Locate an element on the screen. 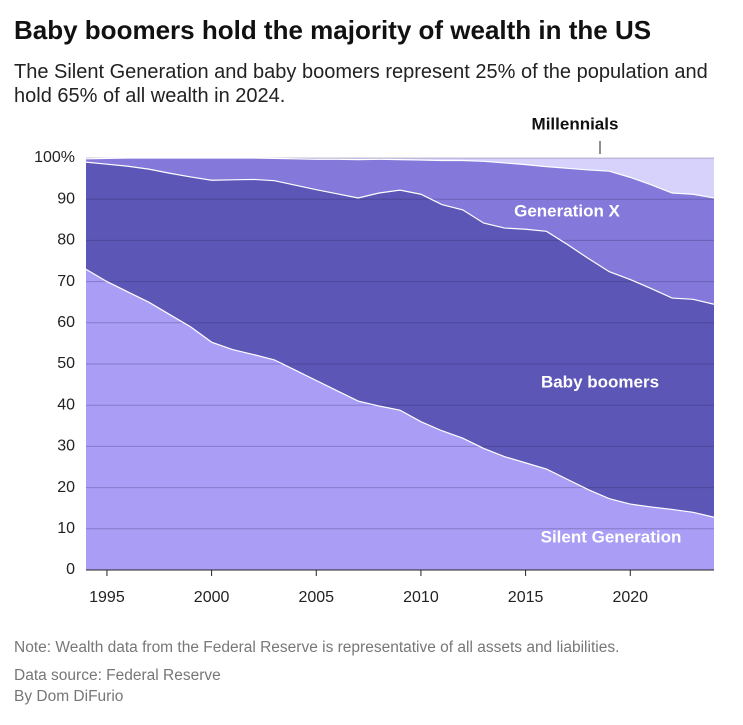 Image resolution: width=743 pixels, height=725 pixels. series-label: Silent Generation is located at coordinates (611, 536).